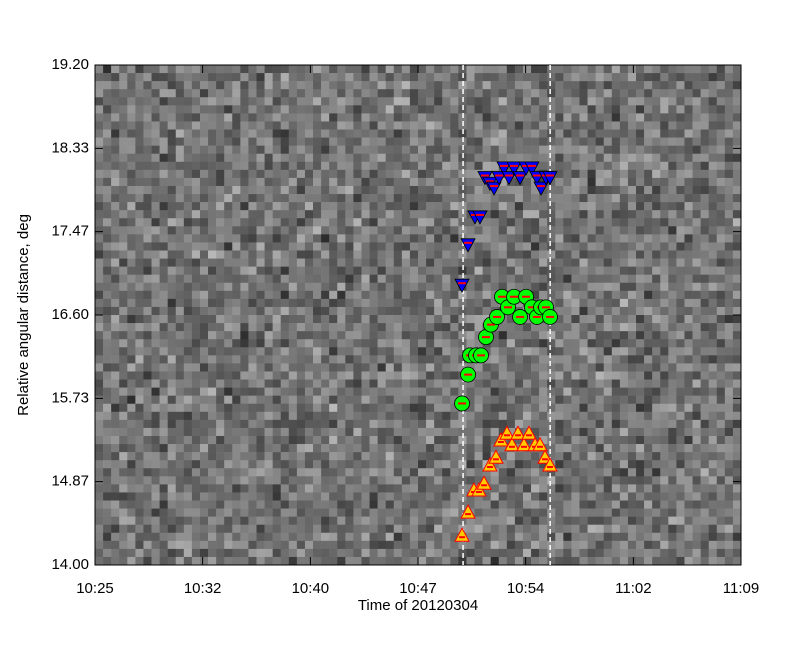 The image size is (792, 653). Describe the element at coordinates (203, 588) in the screenshot. I see `x-tick-label: 10:32` at that location.